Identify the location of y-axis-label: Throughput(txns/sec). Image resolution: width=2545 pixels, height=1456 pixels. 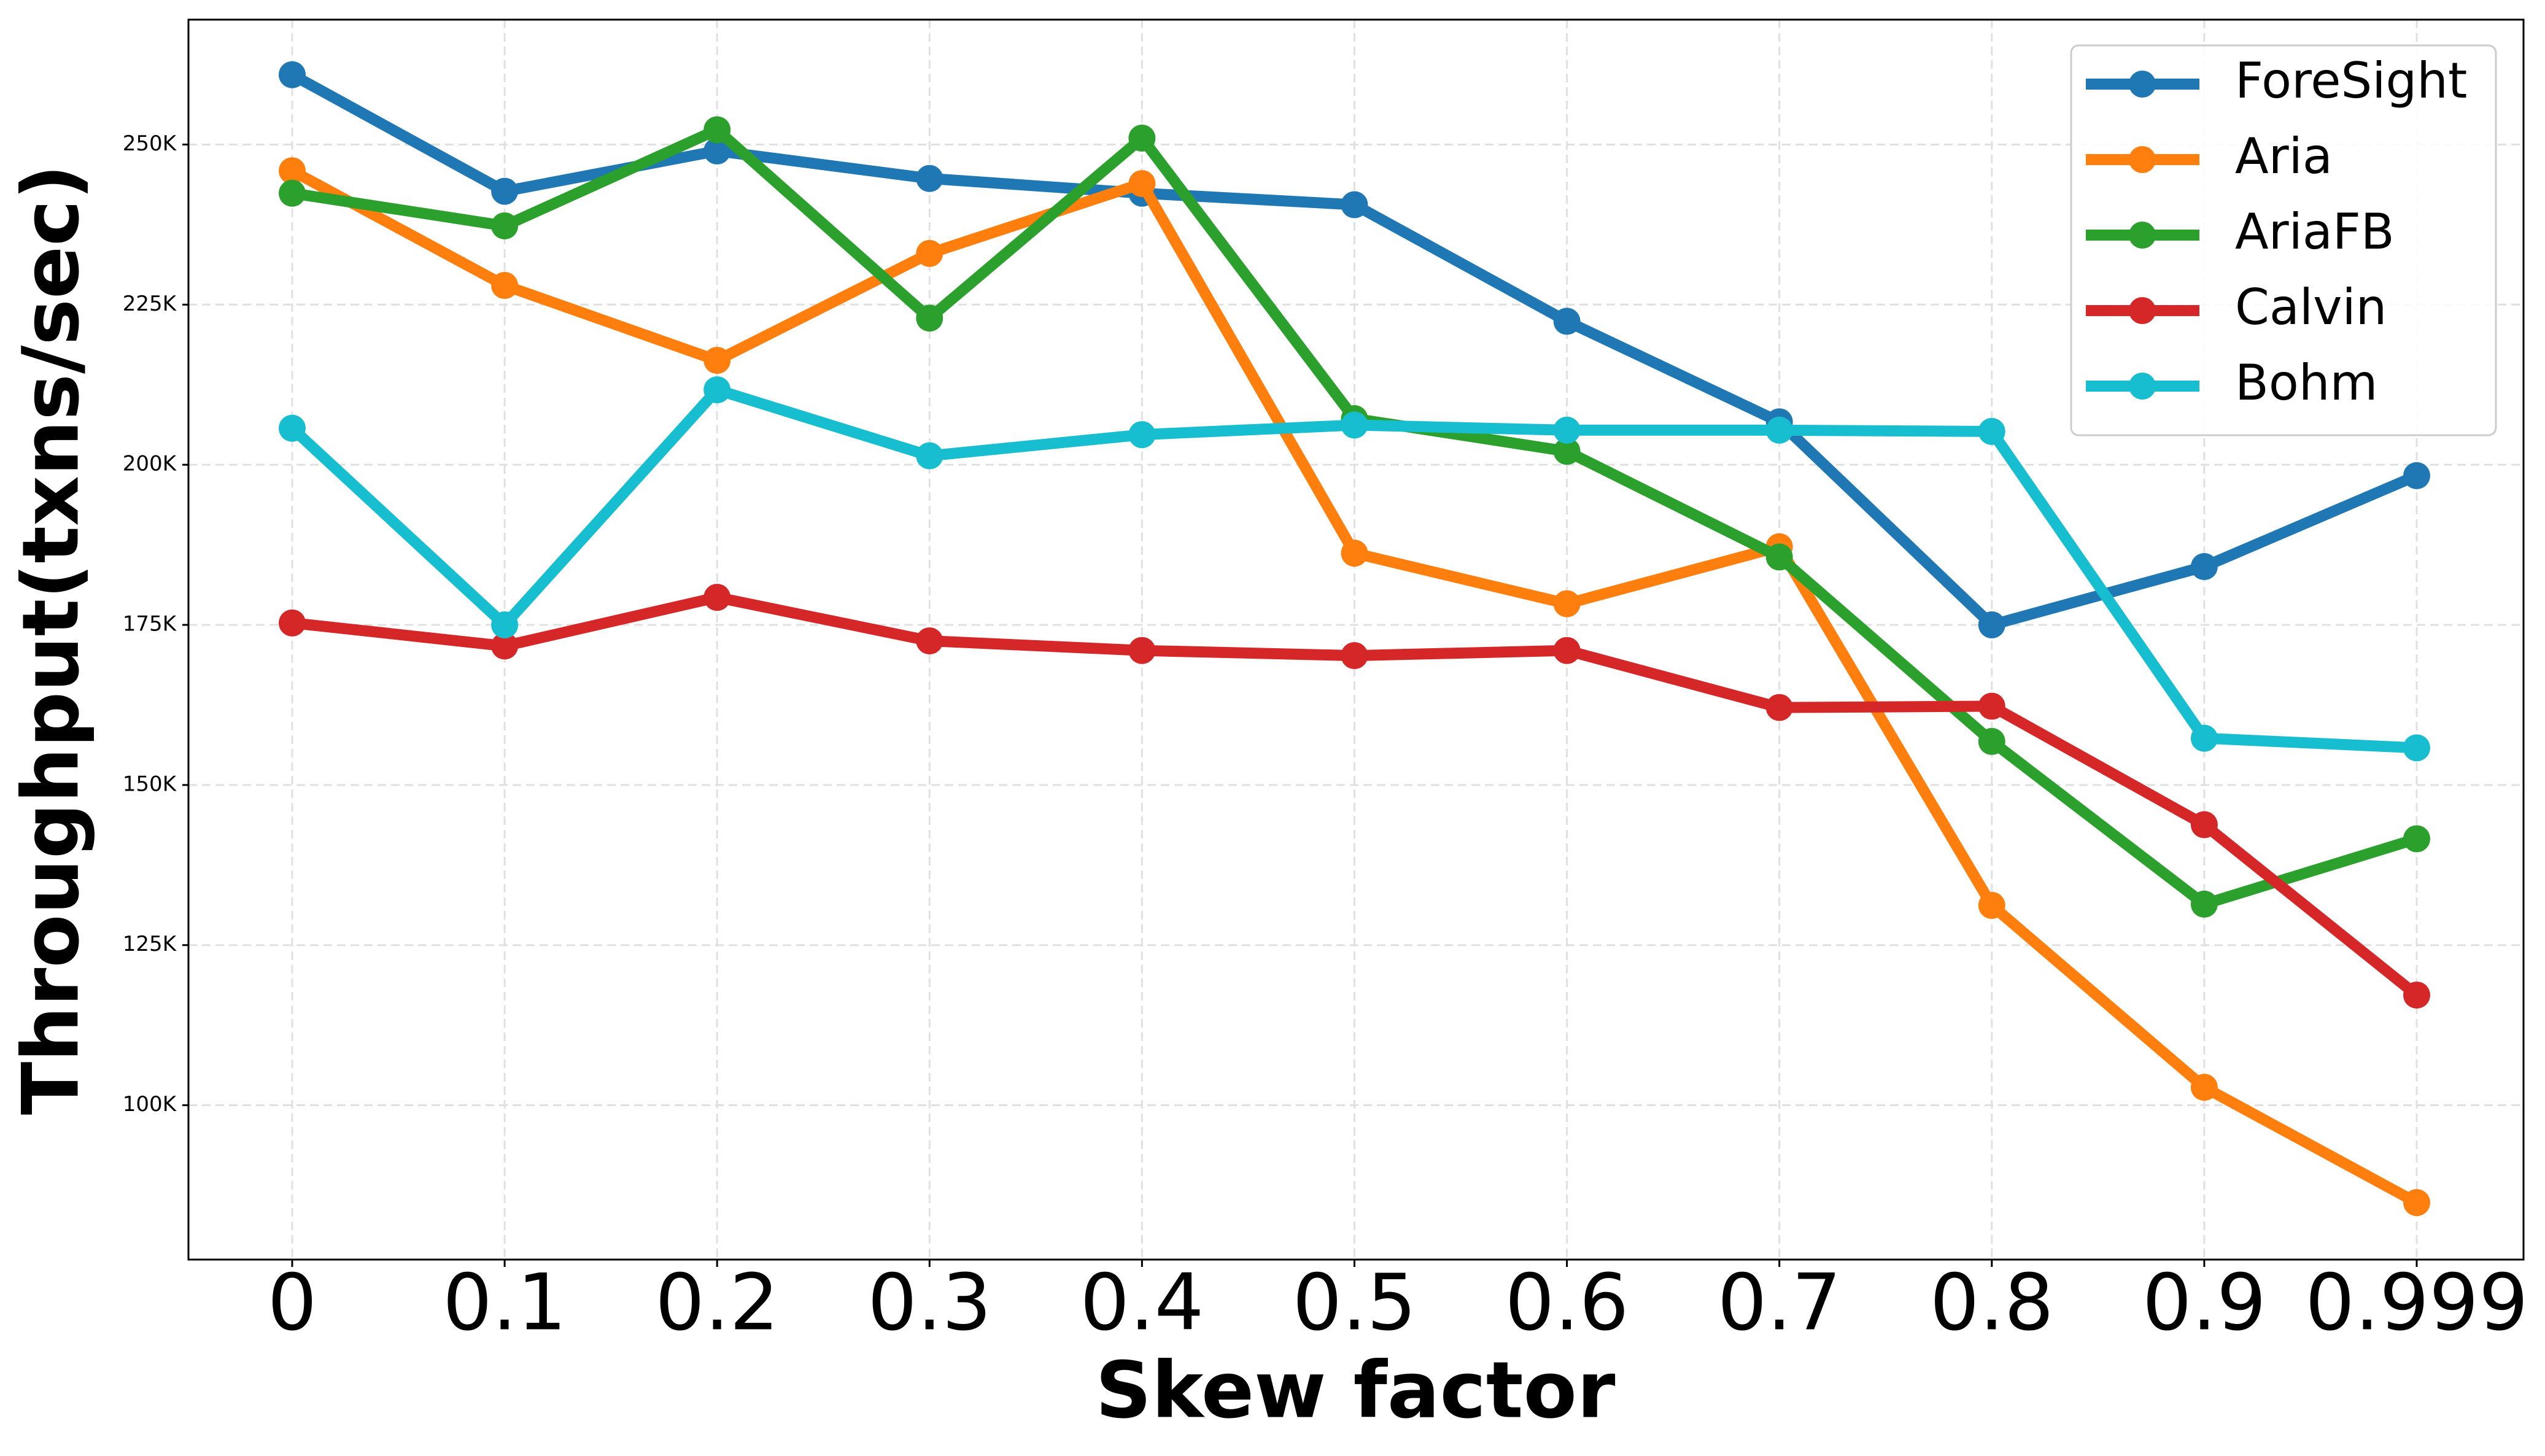
(51, 640).